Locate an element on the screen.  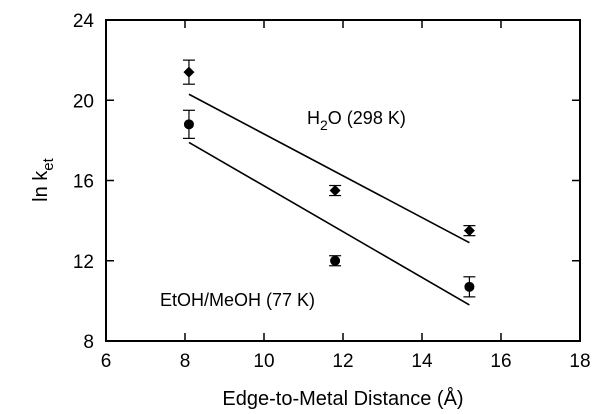
y-tick-label: 20 is located at coordinates (83, 101).